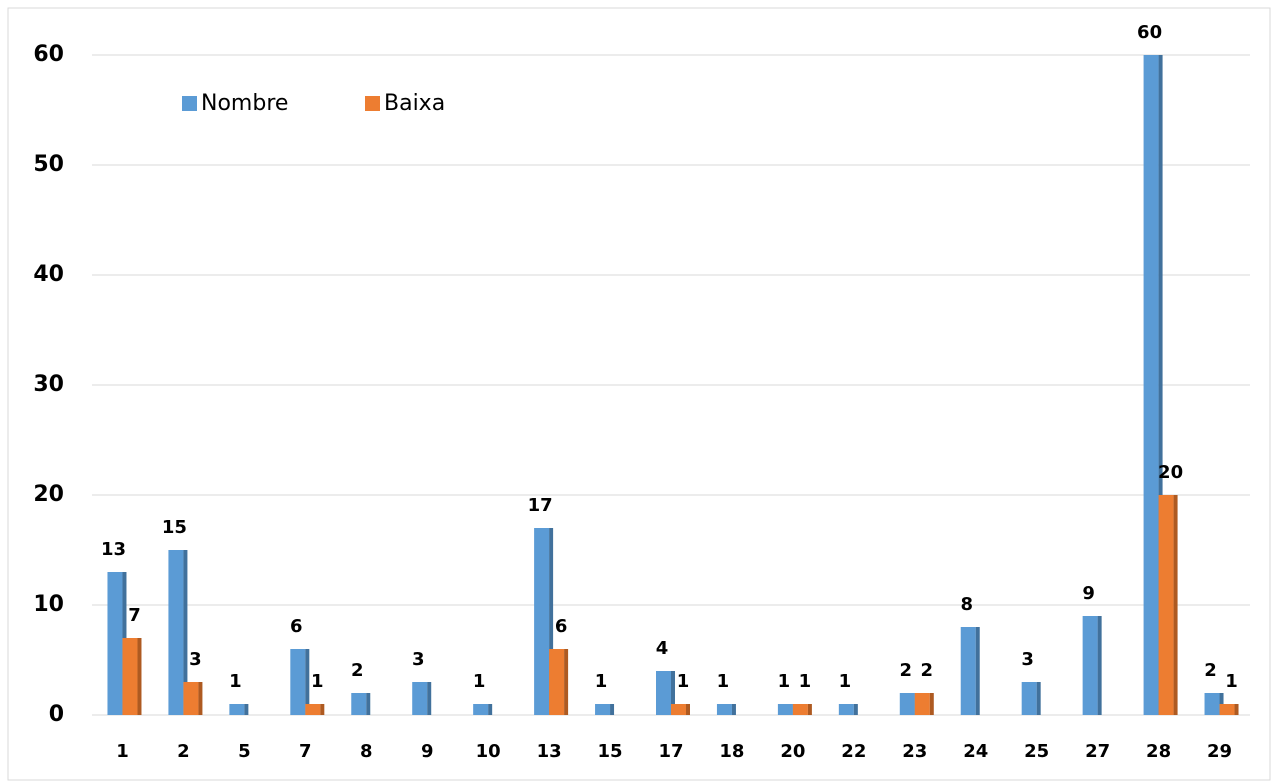  Describe the element at coordinates (792, 751) in the screenshot. I see `x-tick-label: 20` at that location.